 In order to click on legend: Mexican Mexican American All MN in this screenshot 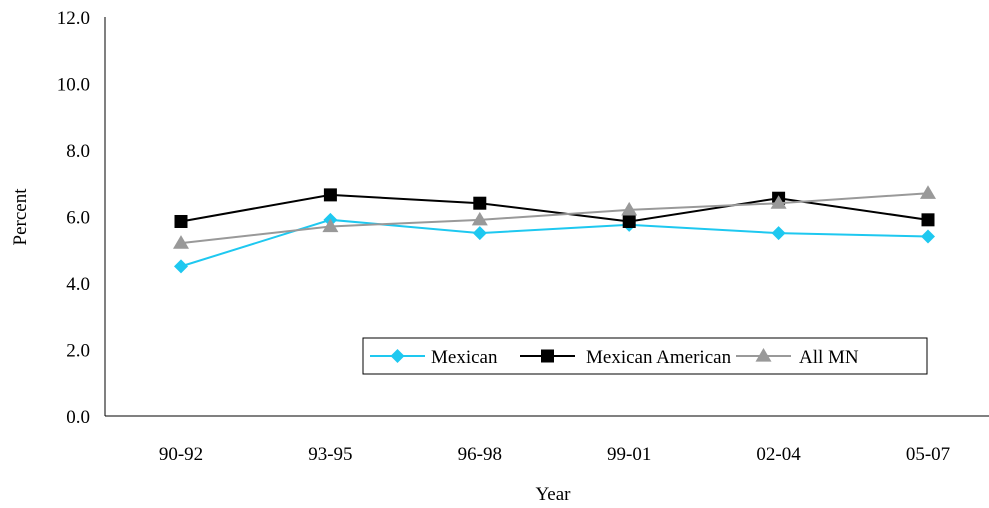, I will do `click(645, 356)`.